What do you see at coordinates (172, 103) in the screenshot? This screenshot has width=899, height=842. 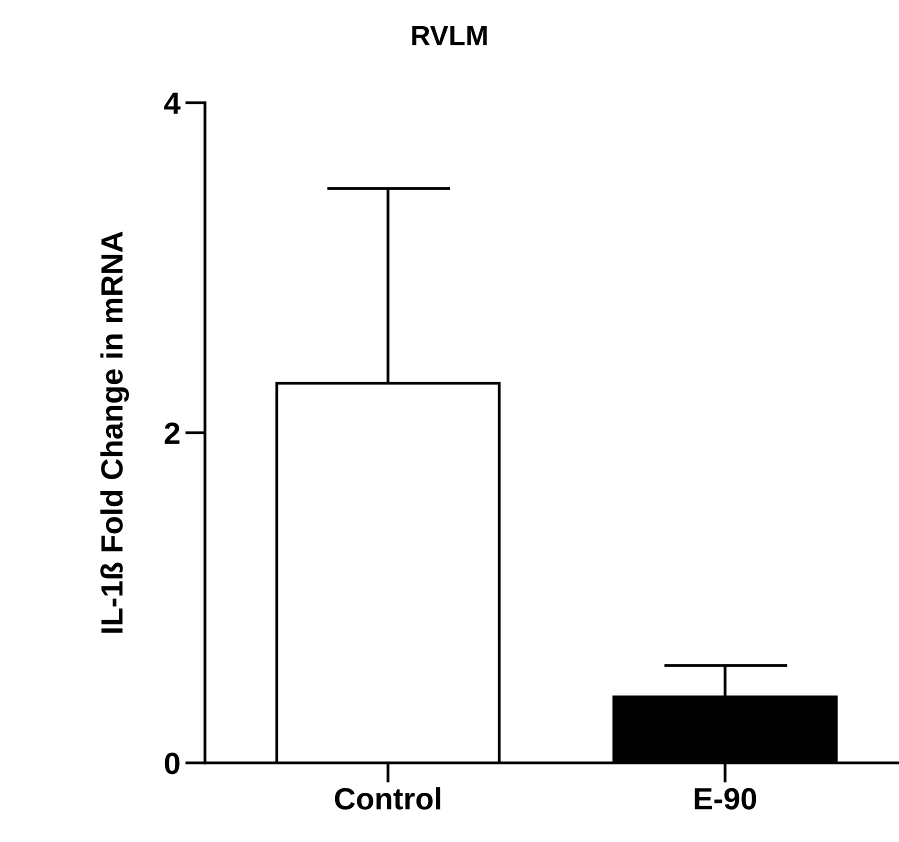 I see `y-tick-label: 4` at bounding box center [172, 103].